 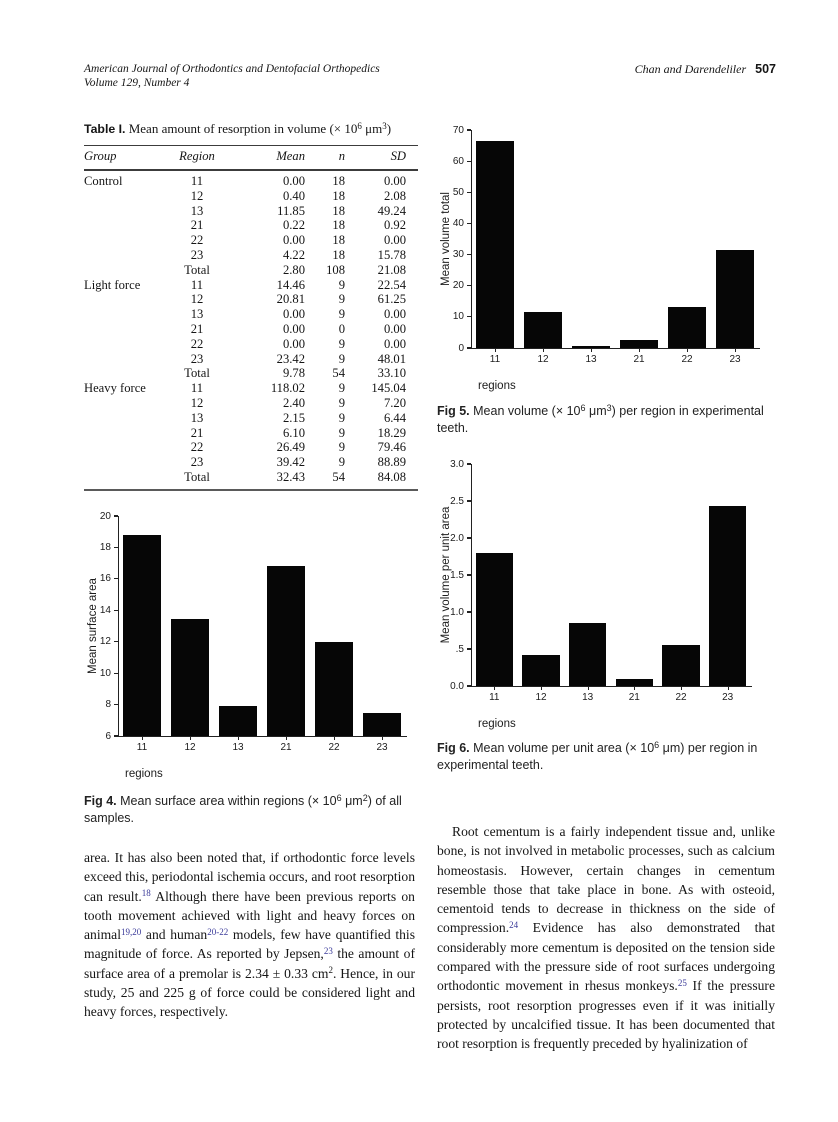 What do you see at coordinates (146, 893) in the screenshot?
I see `citation-superscript: 18` at bounding box center [146, 893].